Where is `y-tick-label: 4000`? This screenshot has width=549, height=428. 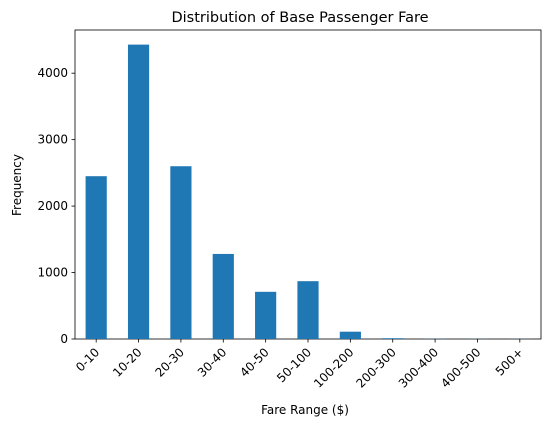 y-tick-label: 4000 is located at coordinates (52, 73).